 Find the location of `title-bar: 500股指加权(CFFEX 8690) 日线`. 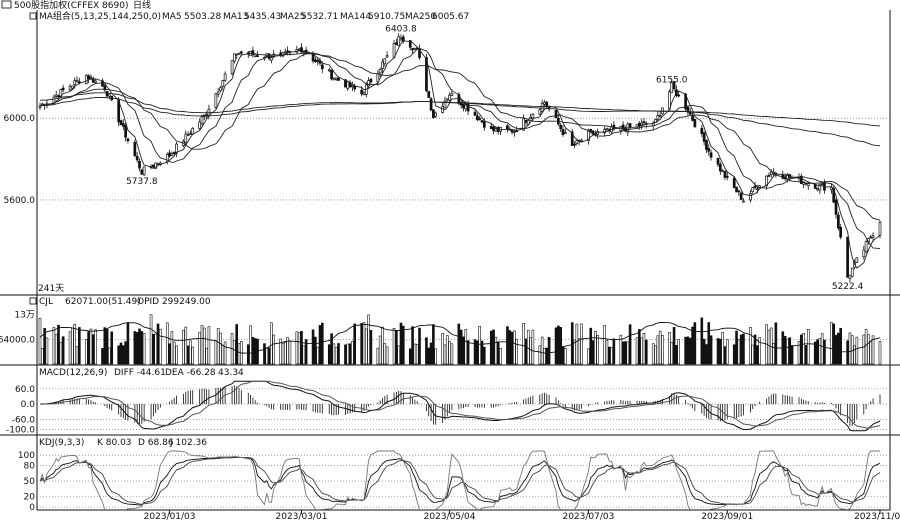

title-bar: 500股指加权(CFFEX 8690) 日线 is located at coordinates (76, 5).